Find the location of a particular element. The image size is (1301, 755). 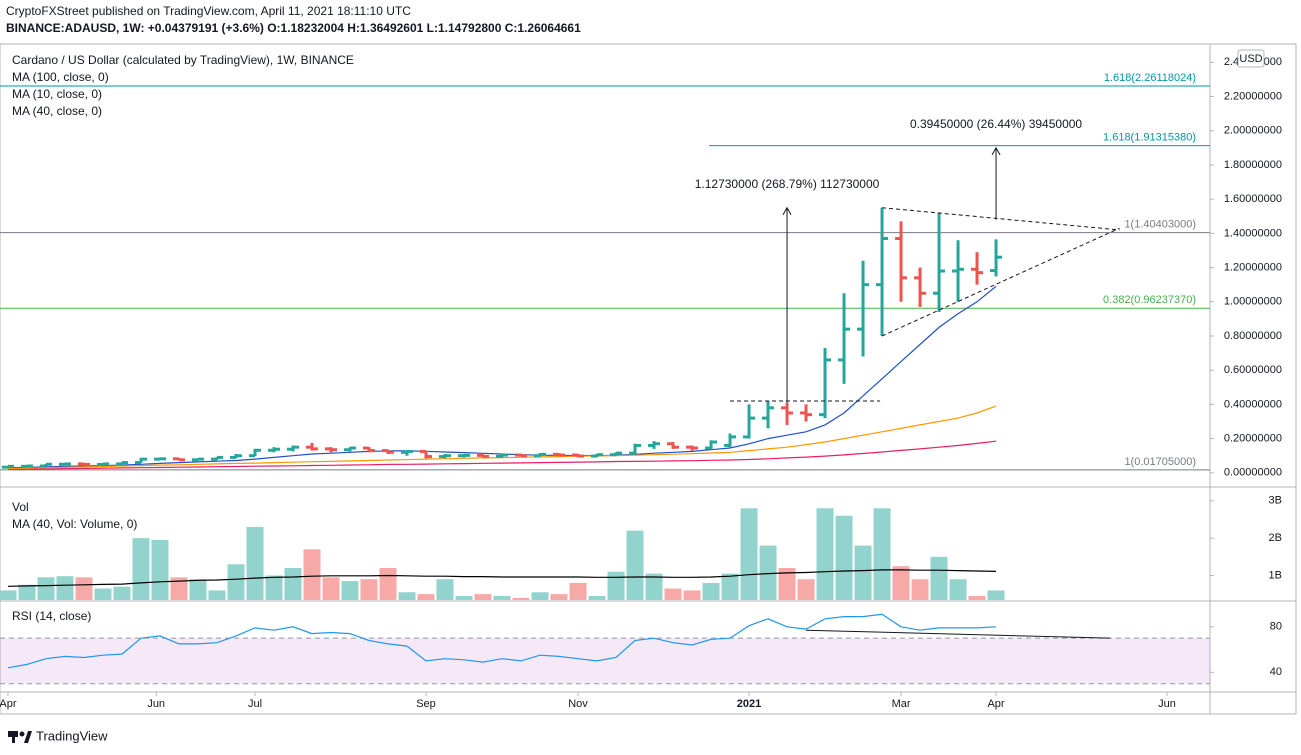

fib-label: 1.618(2.26118024) is located at coordinates (1150, 78).